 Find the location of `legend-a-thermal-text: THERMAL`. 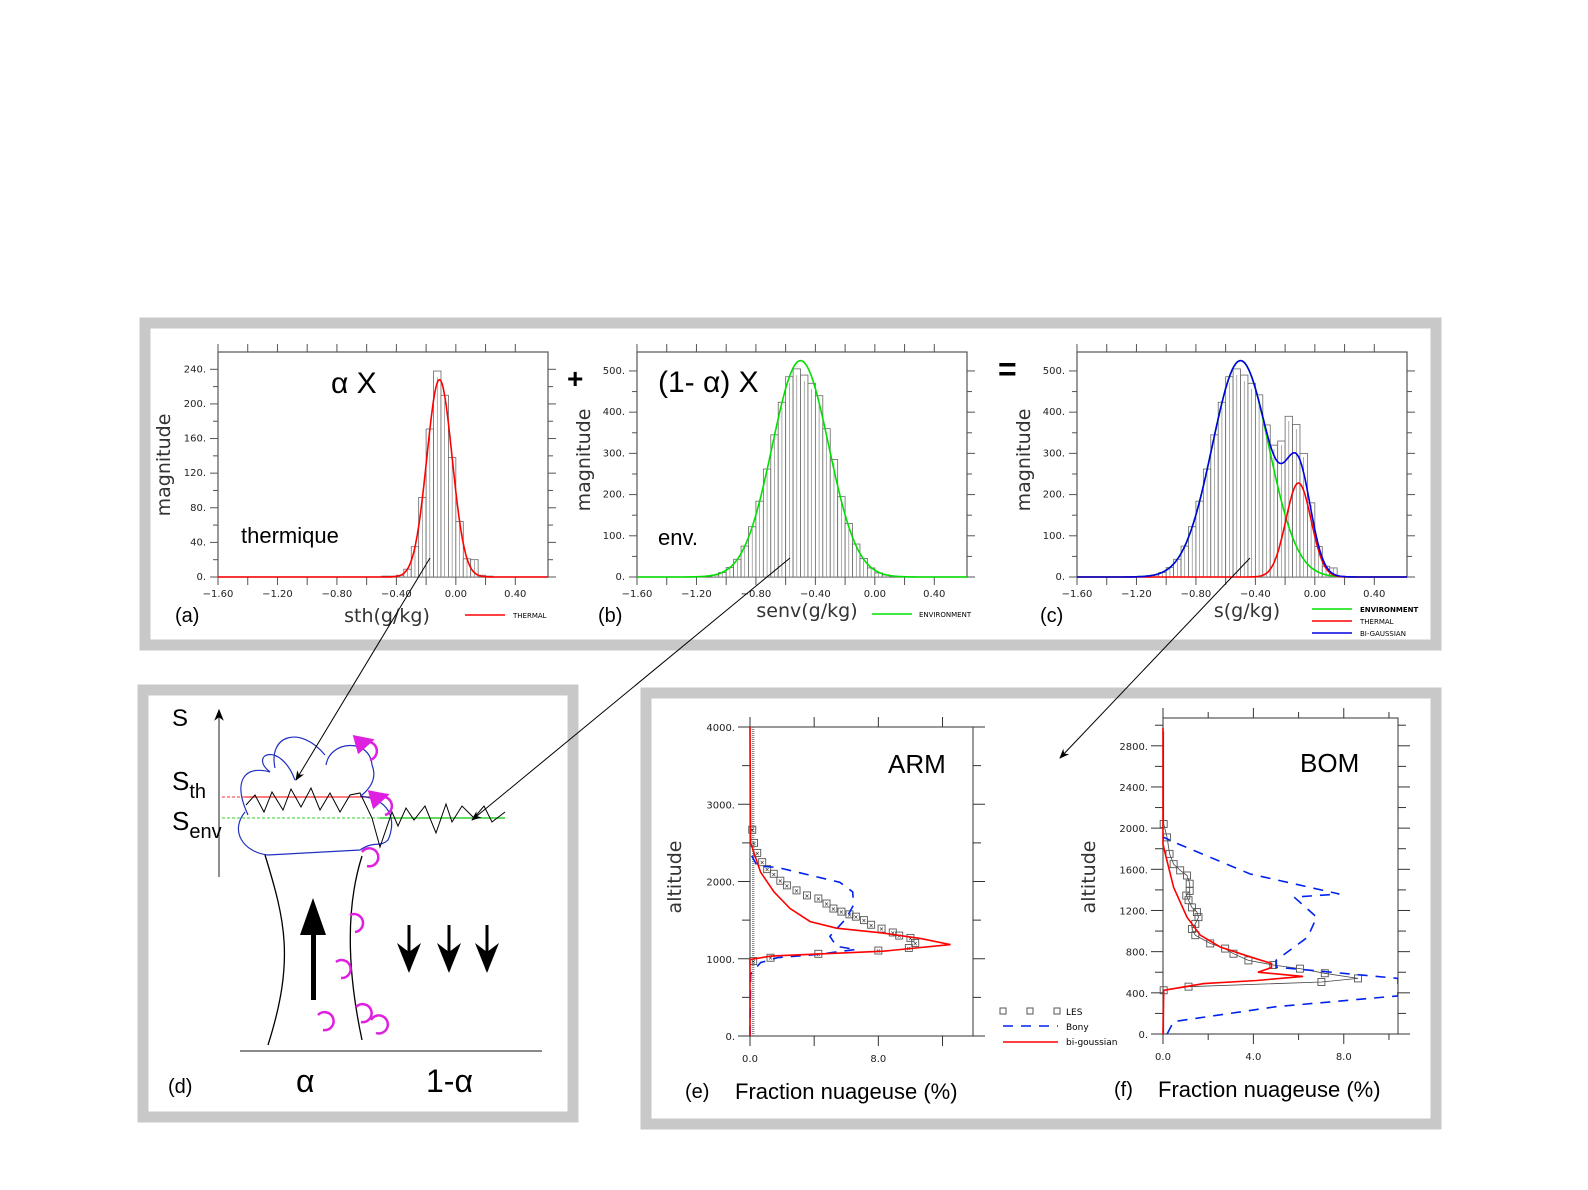

legend-a-thermal-text: THERMAL is located at coordinates (529, 616).